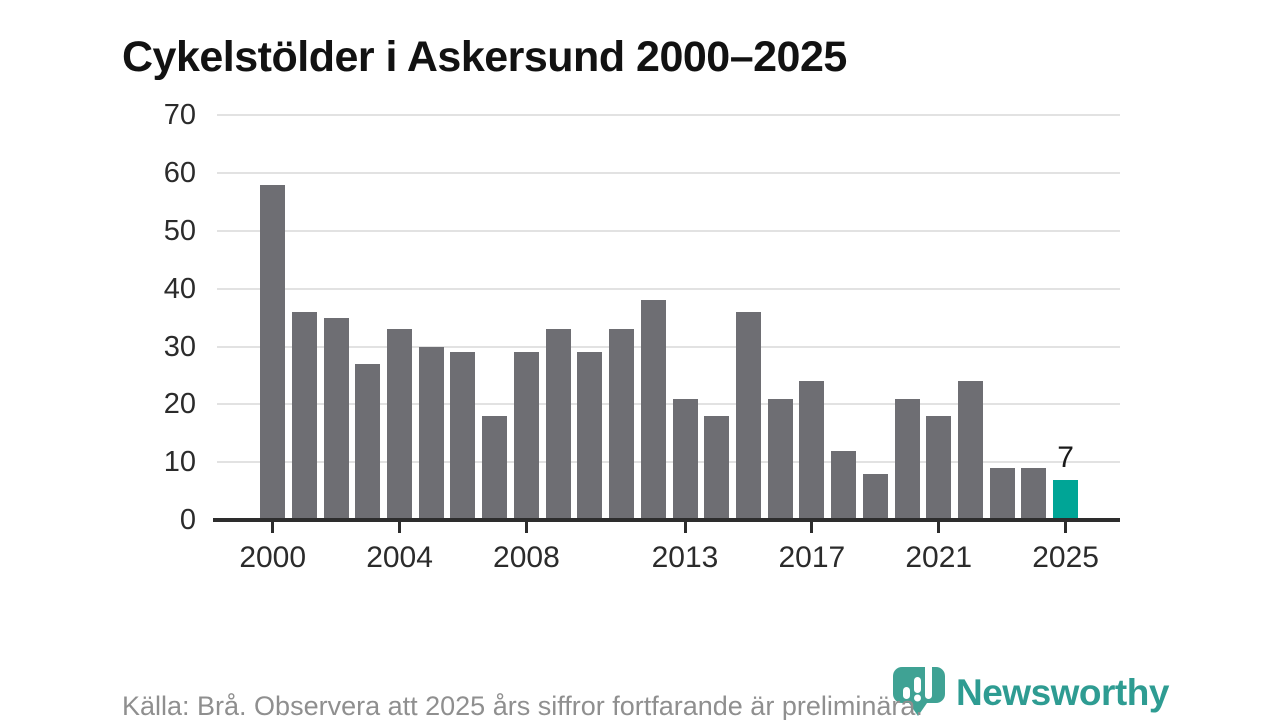 The image size is (1280, 720). Describe the element at coordinates (484, 56) in the screenshot. I see `chart-title: Cykelstölder i Askersund 2000–2025` at that location.